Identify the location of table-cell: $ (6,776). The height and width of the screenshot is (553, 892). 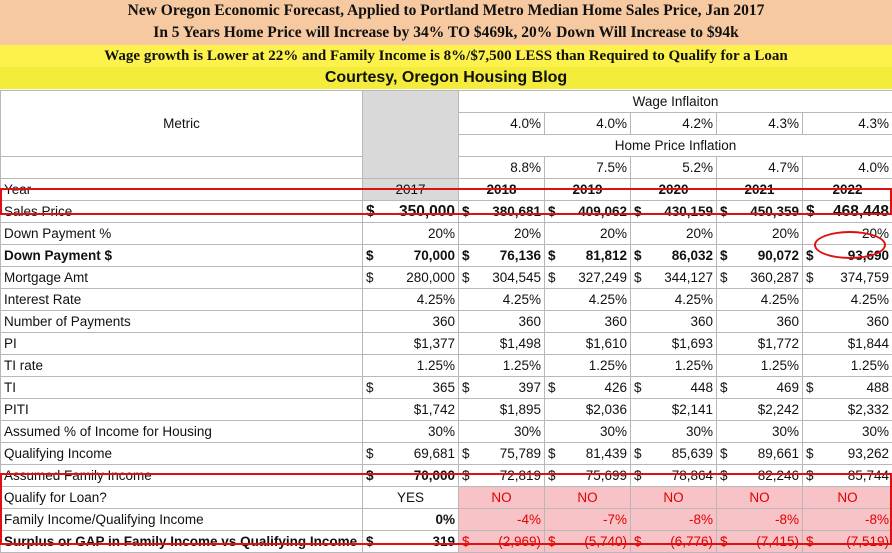
(674, 542).